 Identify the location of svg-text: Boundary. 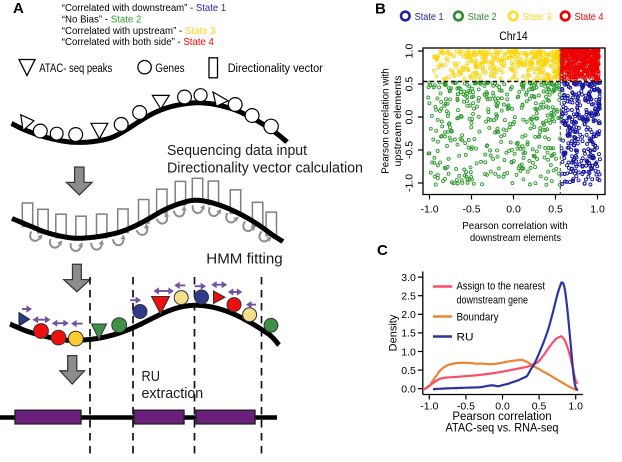
(478, 318).